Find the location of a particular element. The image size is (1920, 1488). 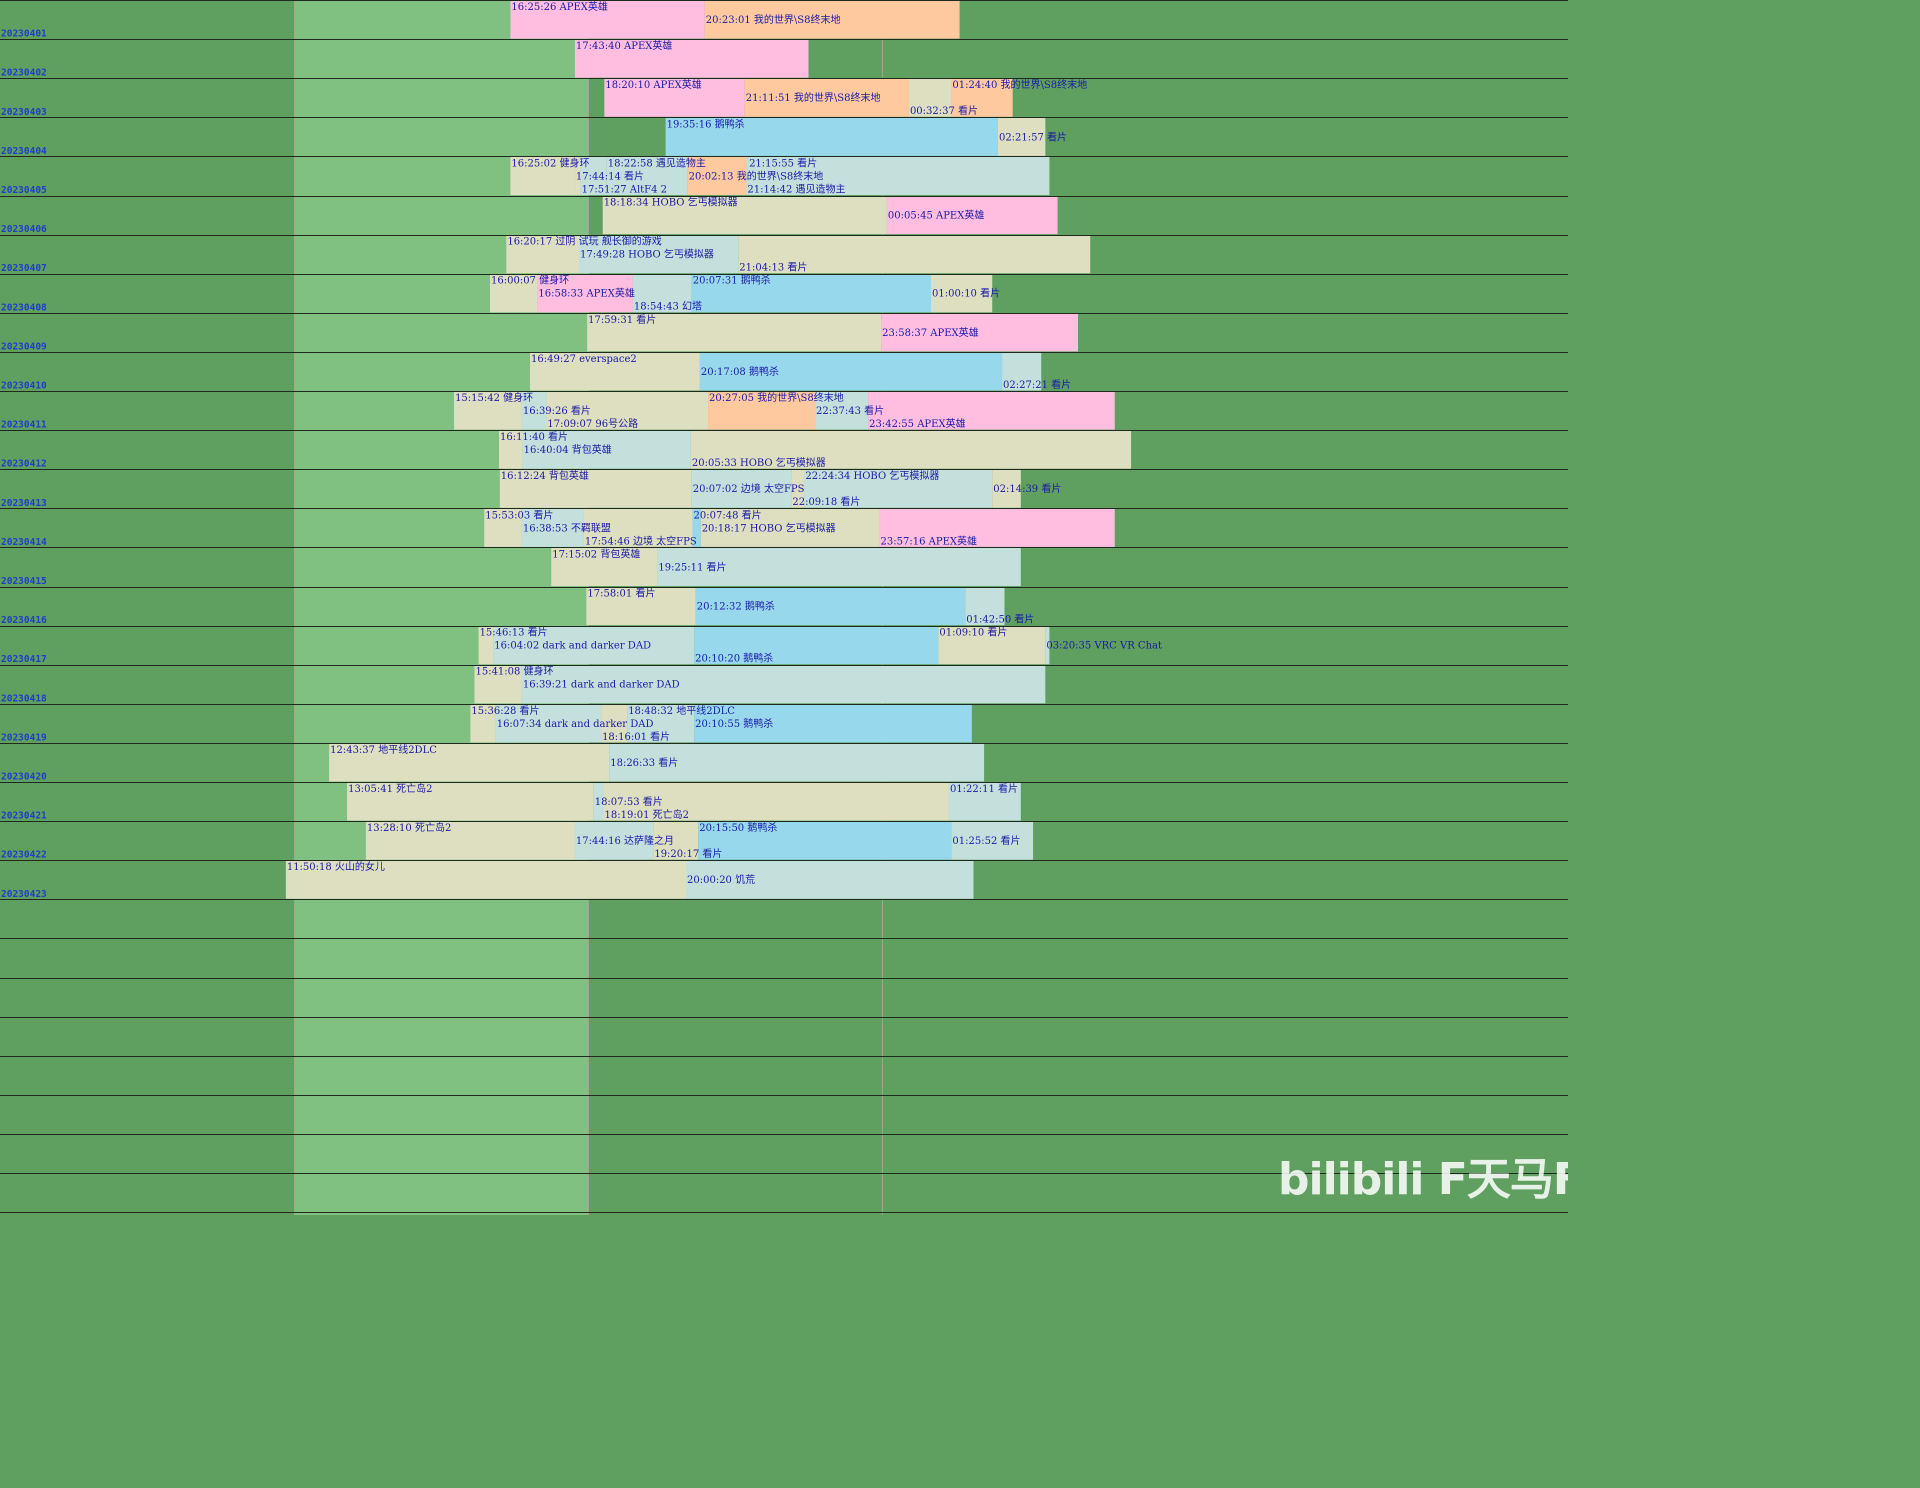

segment-label: 00:32:37 看片 is located at coordinates (944, 110).